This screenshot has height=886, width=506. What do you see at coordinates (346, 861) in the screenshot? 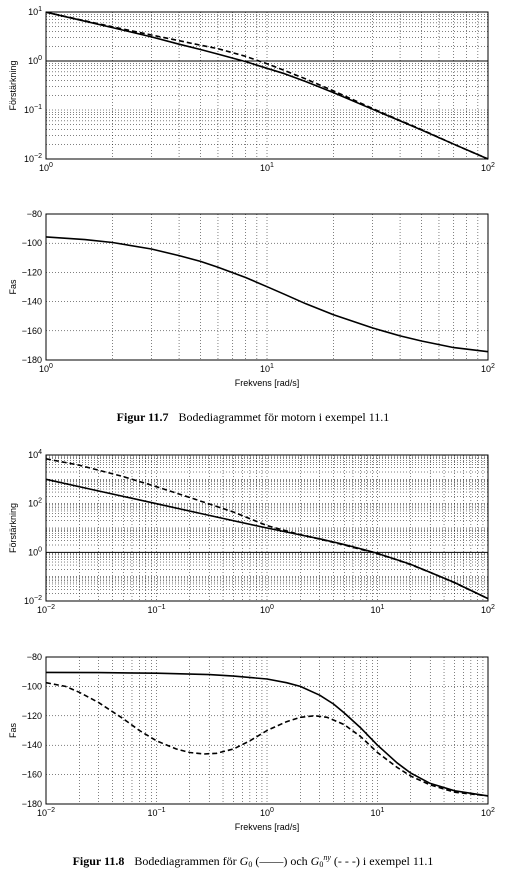
I see `caption-dashed-mark: (- - -)` at bounding box center [346, 861].